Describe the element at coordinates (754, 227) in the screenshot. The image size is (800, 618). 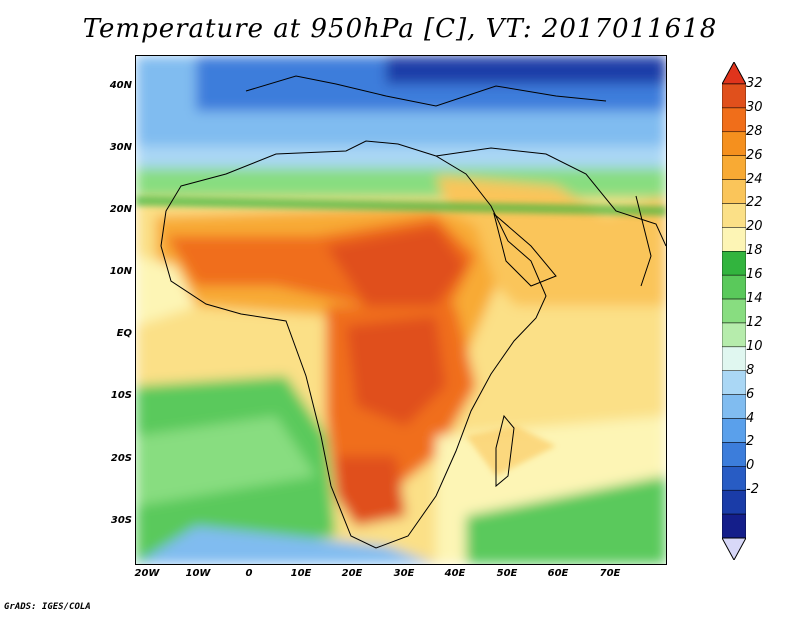
I see `colorbar-label: 20` at that location.